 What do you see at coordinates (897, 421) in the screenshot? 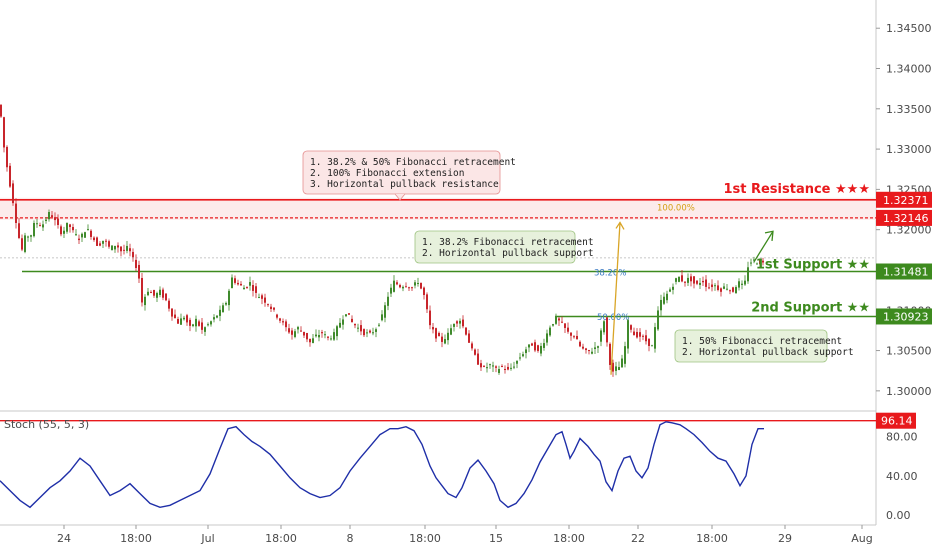
I see `stoch-value-label: 96.14` at bounding box center [897, 421].